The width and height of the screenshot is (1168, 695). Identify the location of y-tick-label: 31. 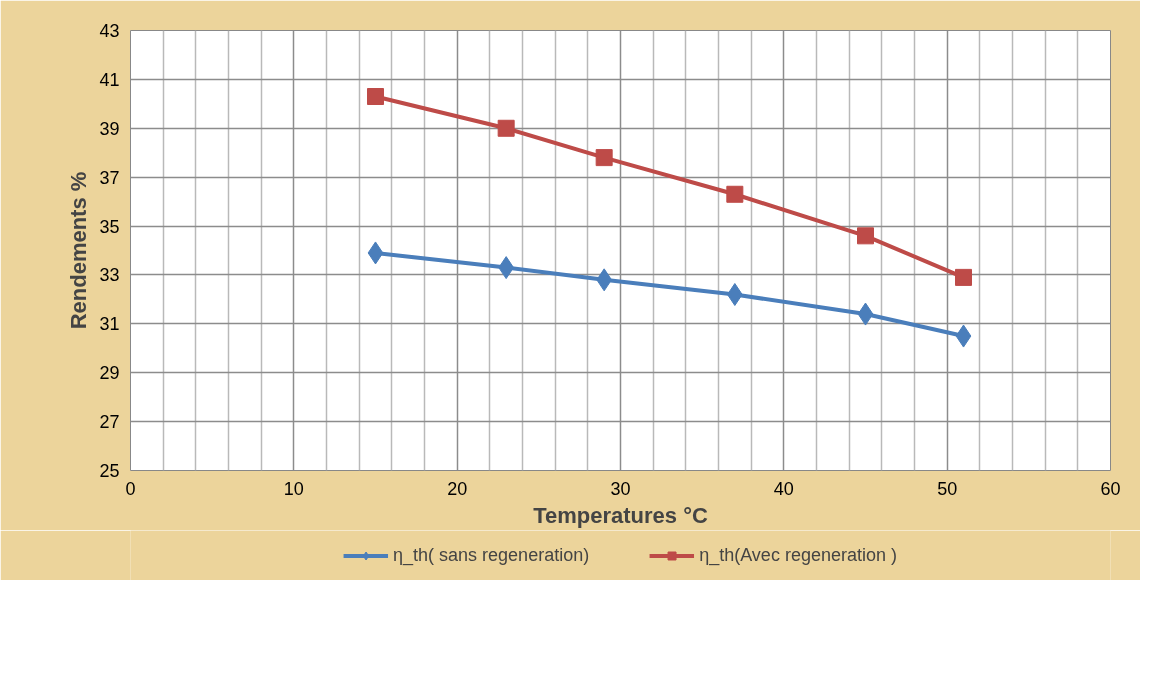
(109, 324).